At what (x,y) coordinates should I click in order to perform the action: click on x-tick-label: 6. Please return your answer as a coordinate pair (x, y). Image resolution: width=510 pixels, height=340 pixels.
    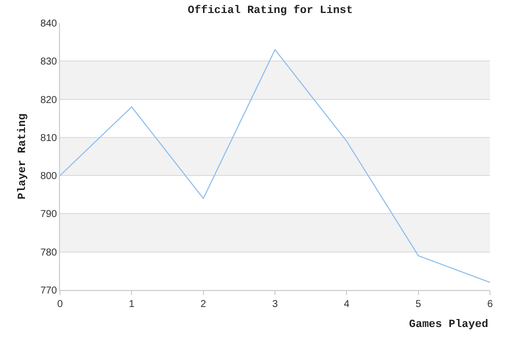
    Looking at the image, I should click on (490, 304).